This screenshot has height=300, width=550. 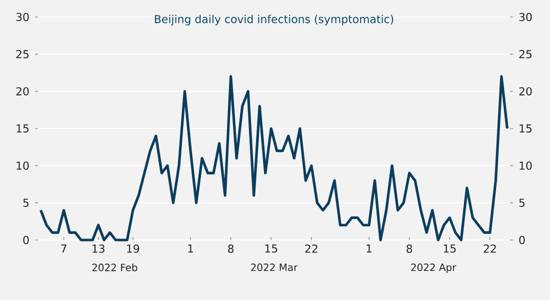 I want to click on x-tick-label: 19, so click(x=133, y=248).